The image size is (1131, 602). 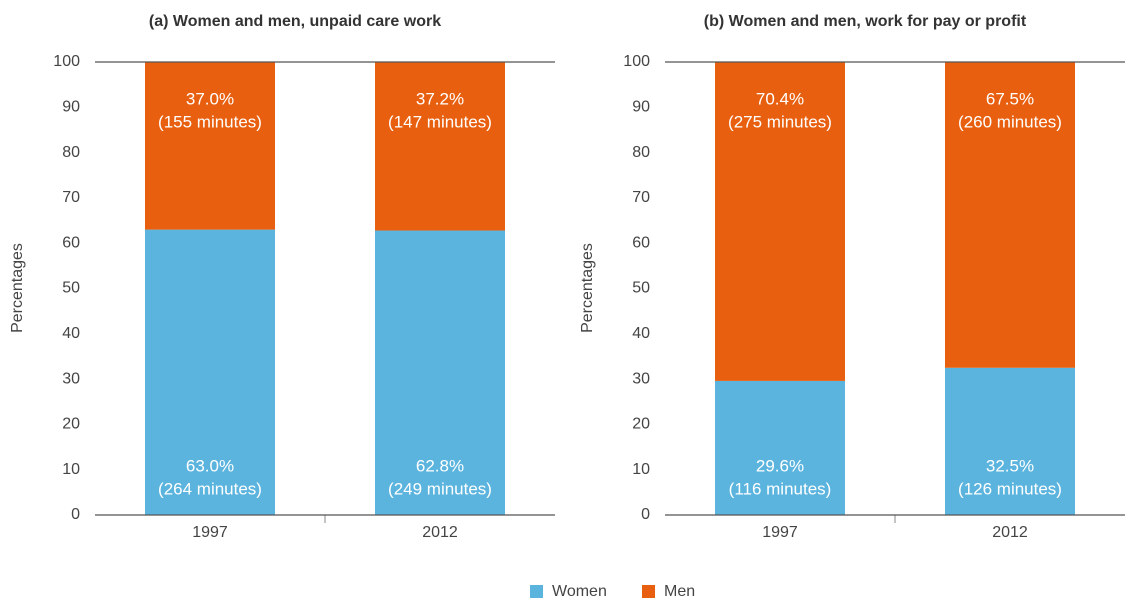 What do you see at coordinates (1010, 488) in the screenshot?
I see `minutes-label: (126 minutes)` at bounding box center [1010, 488].